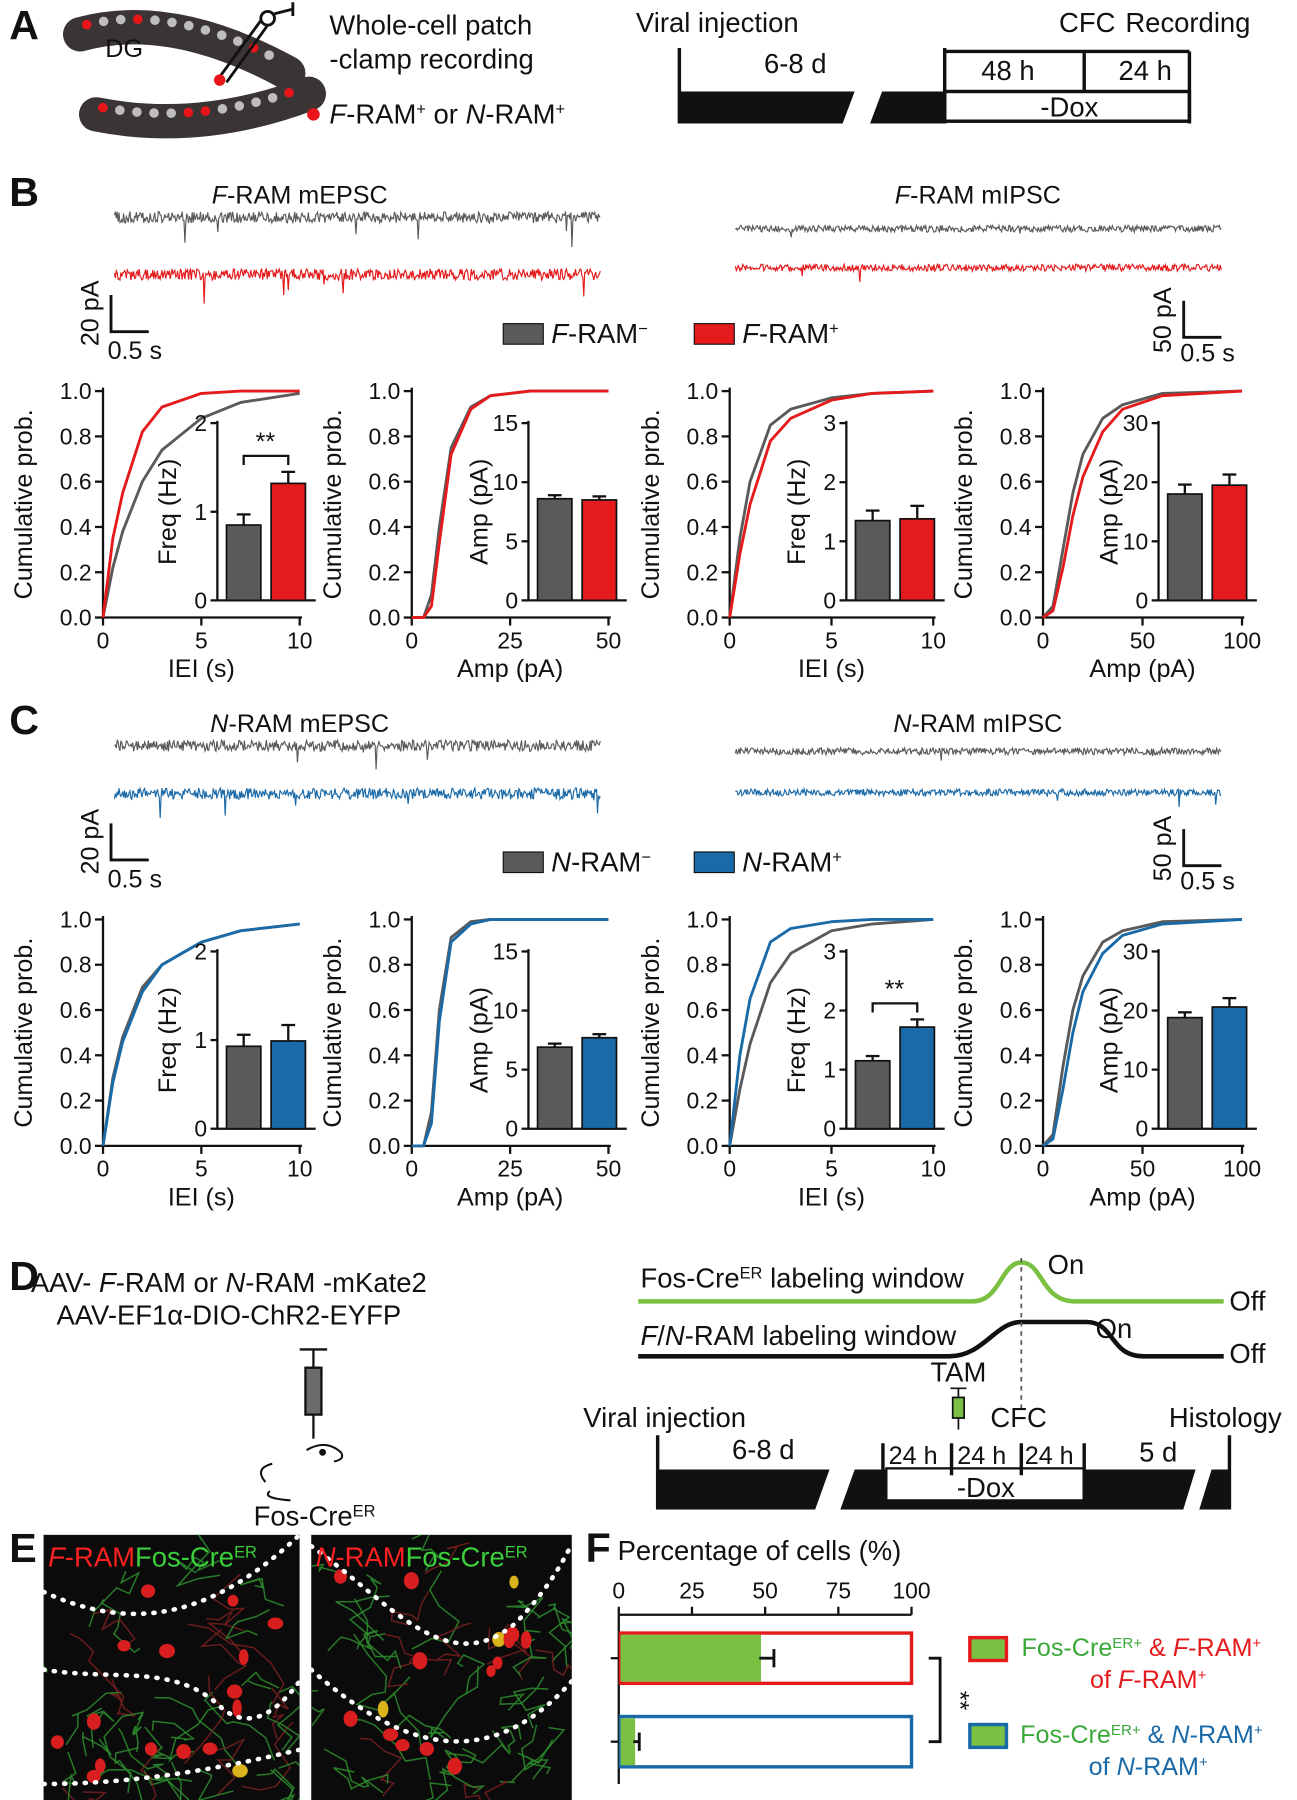  I want to click on virus-label: AAV-EF1α-DIO-ChR2-EYFP, so click(228, 1314).